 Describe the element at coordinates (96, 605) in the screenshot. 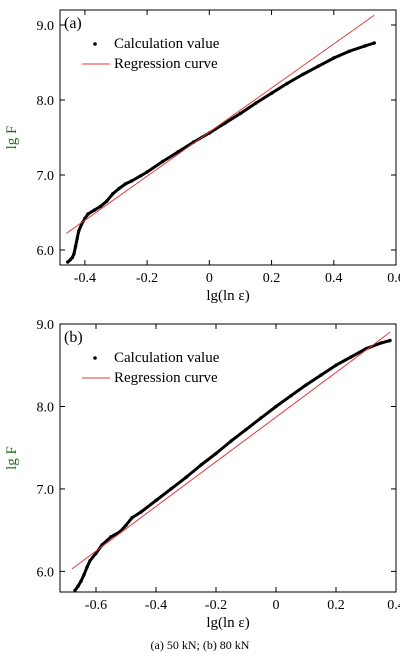

I see `x-tick-label: -0.6` at that location.